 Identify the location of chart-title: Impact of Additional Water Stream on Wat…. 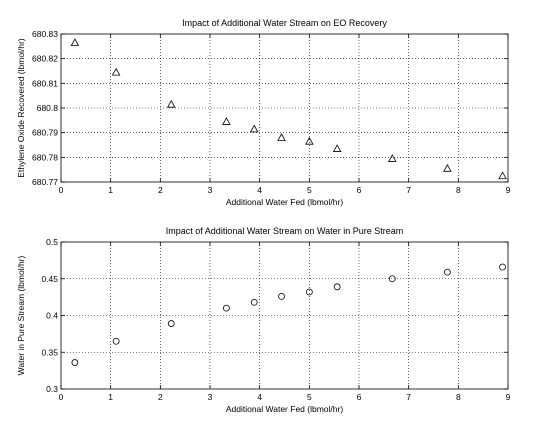
(284, 231).